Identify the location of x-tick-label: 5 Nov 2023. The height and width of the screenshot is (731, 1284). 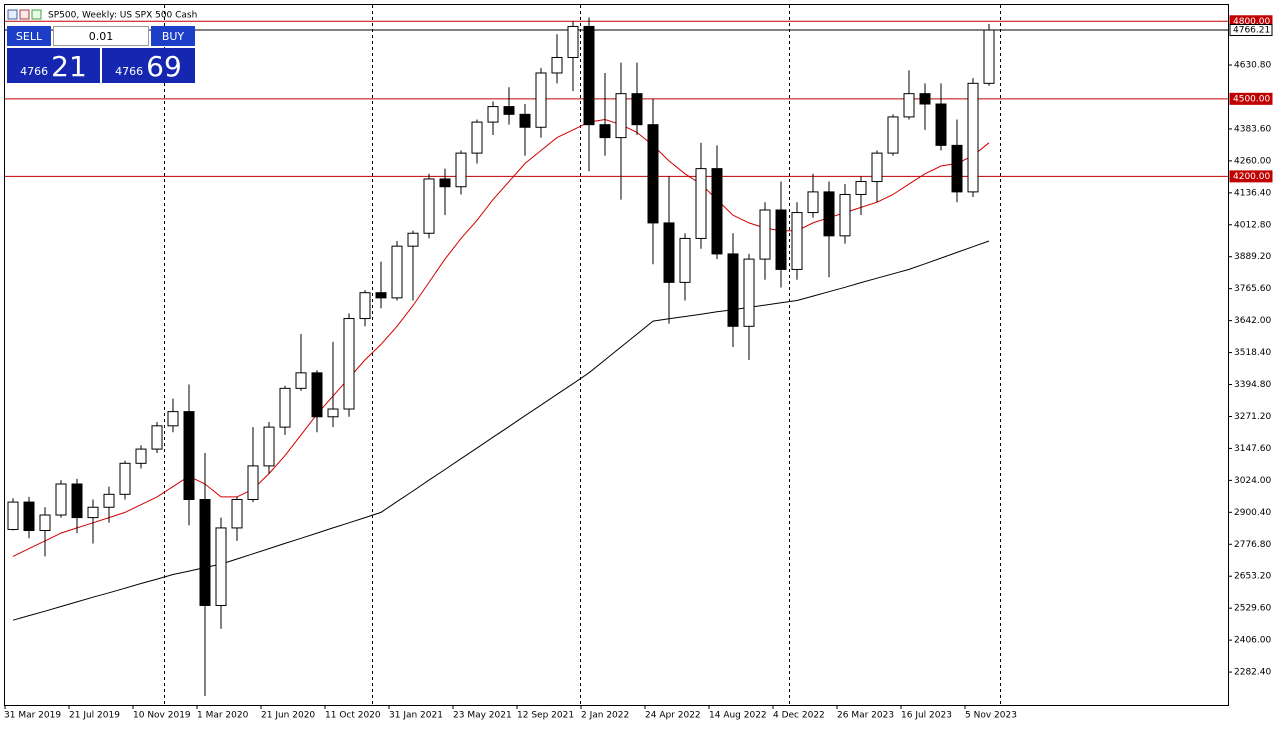
(991, 716).